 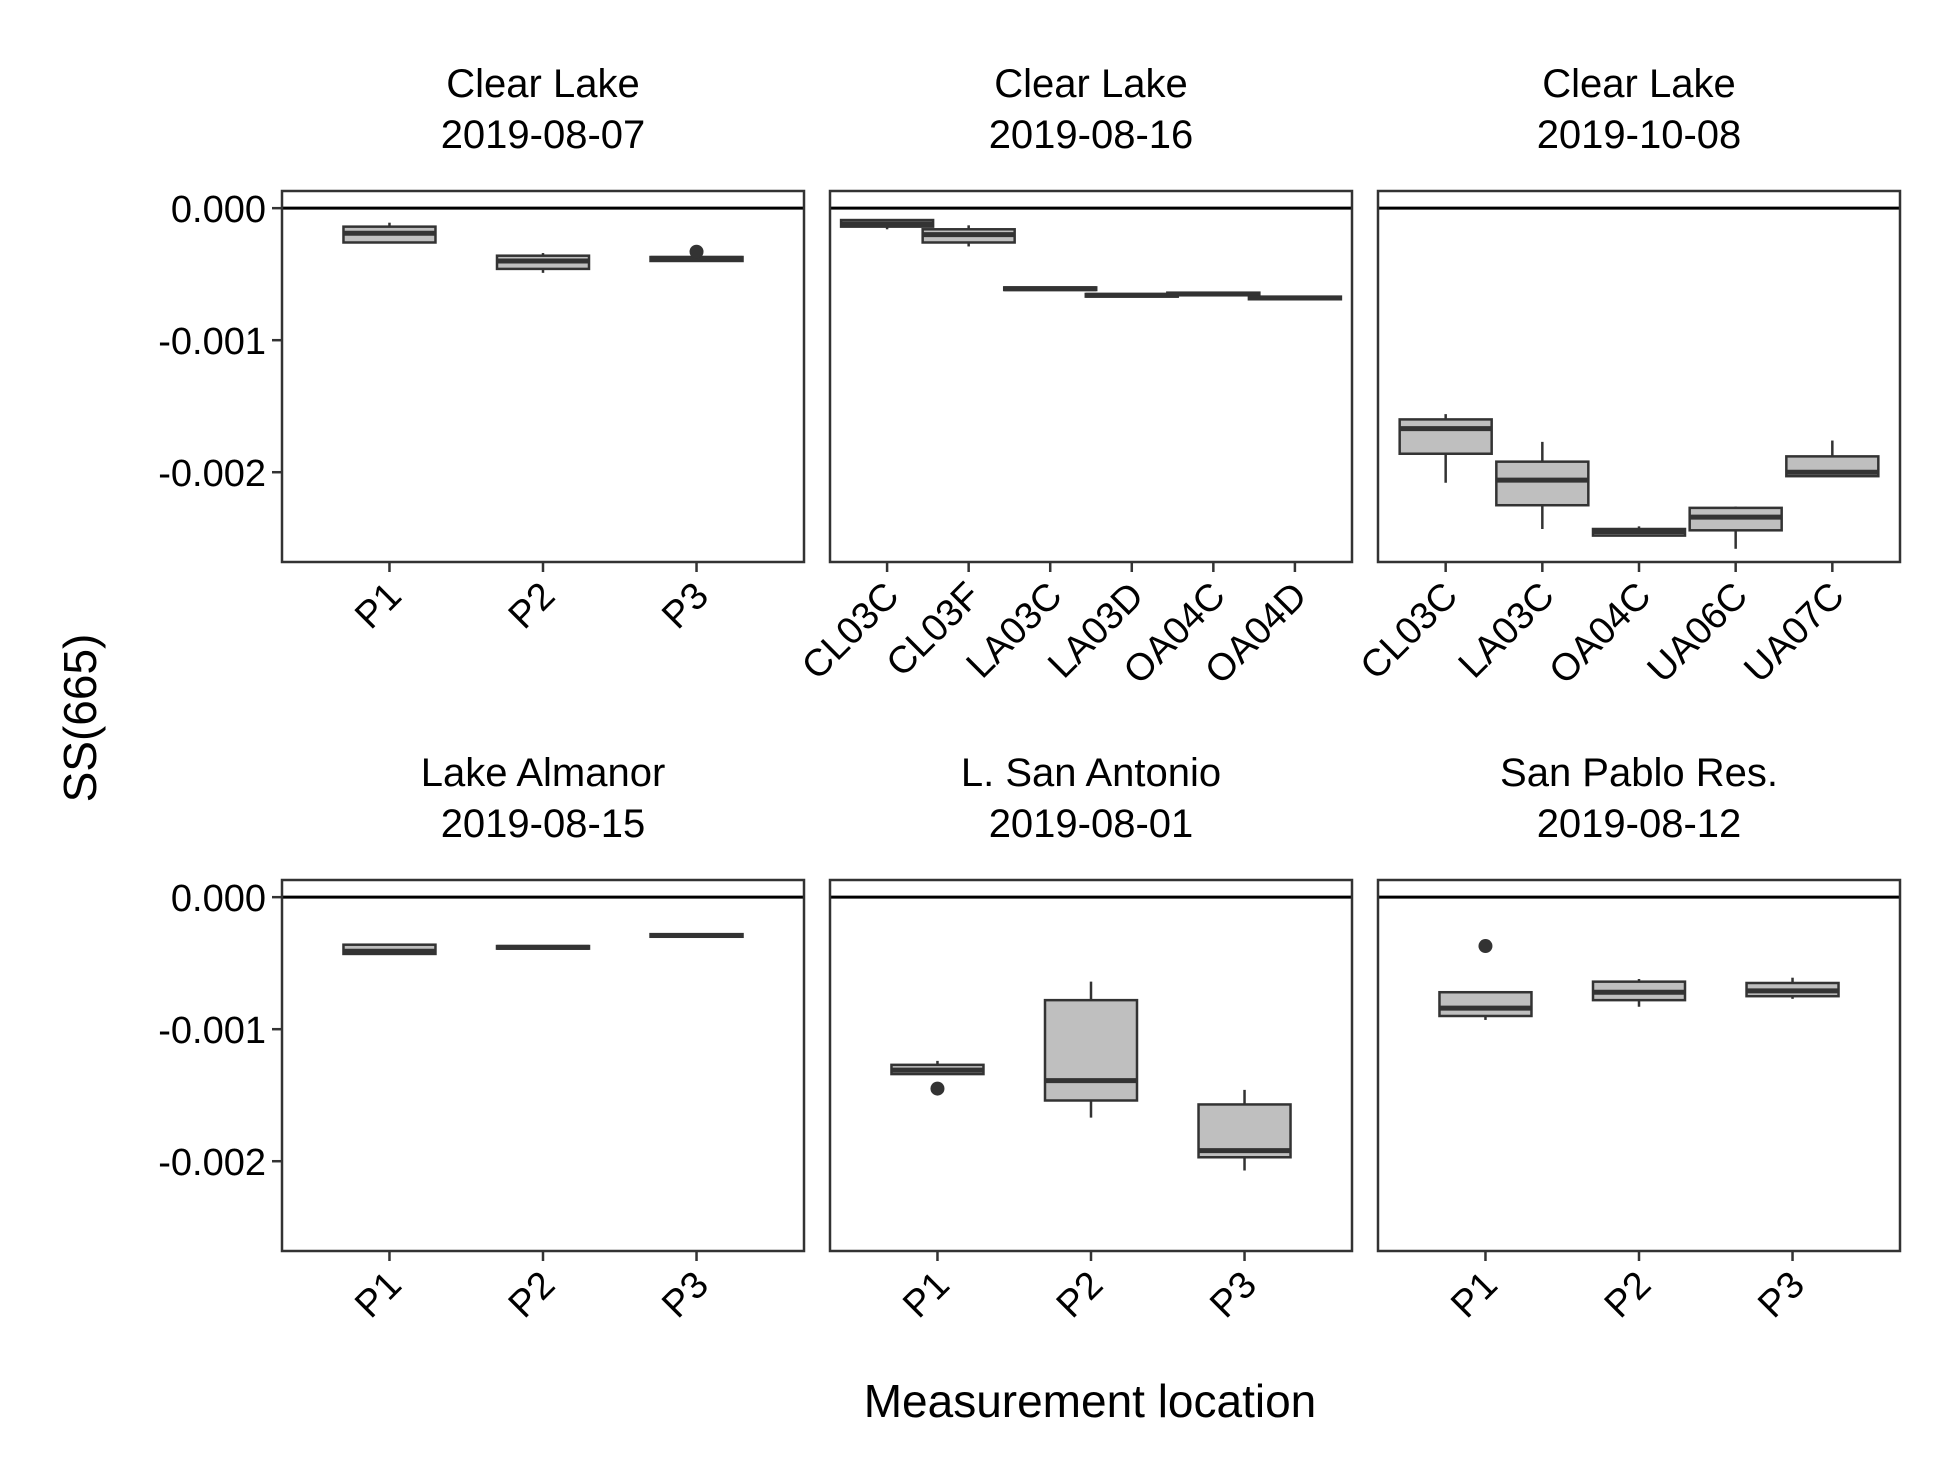 I want to click on panel-title-line2: 2019-08-15, so click(x=543, y=824).